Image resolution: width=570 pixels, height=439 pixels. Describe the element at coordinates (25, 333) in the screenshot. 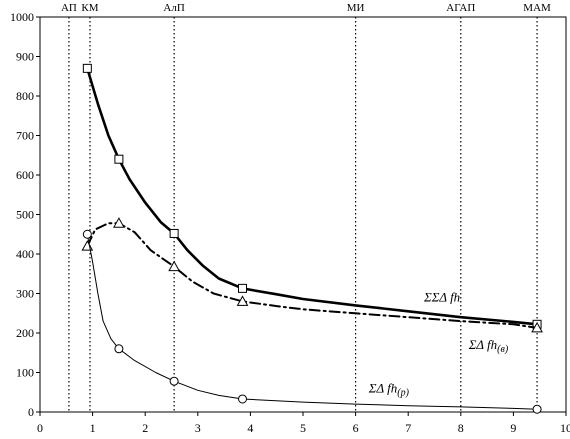

I see `y-tick-label: 200` at that location.